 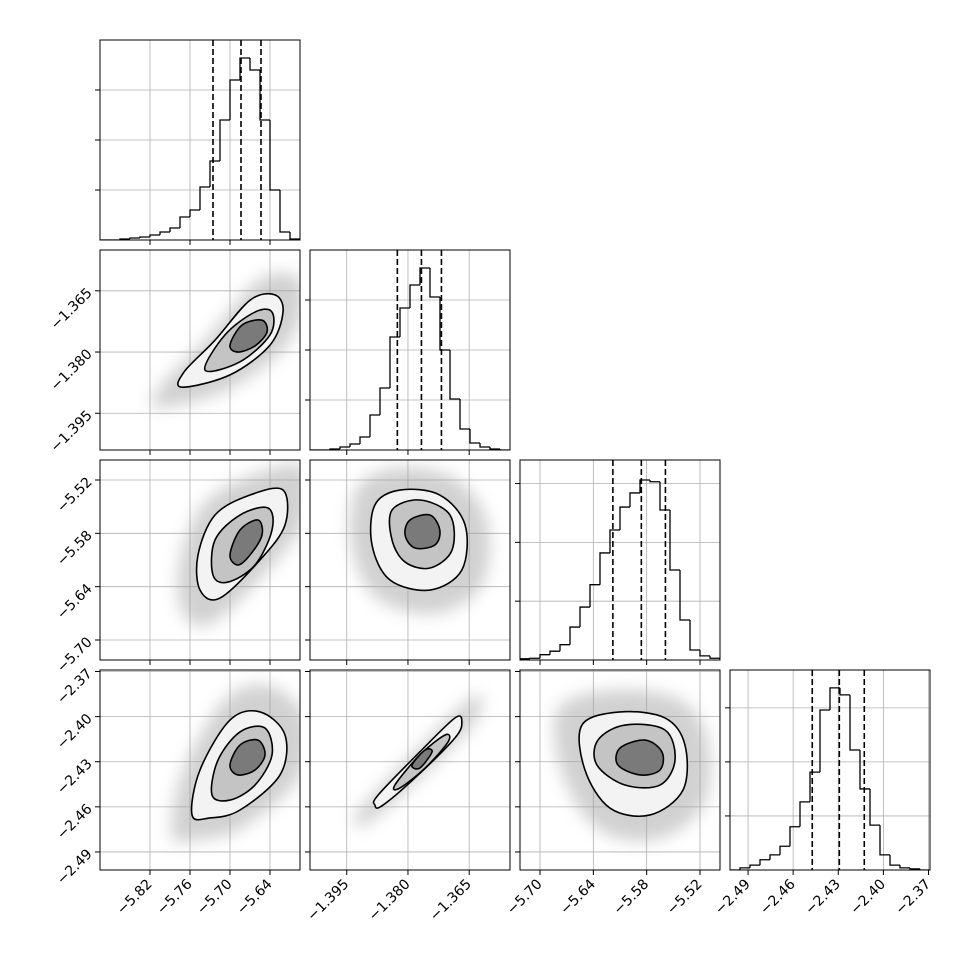 I want to click on x-tick-label: −2.46, so click(x=778, y=897).